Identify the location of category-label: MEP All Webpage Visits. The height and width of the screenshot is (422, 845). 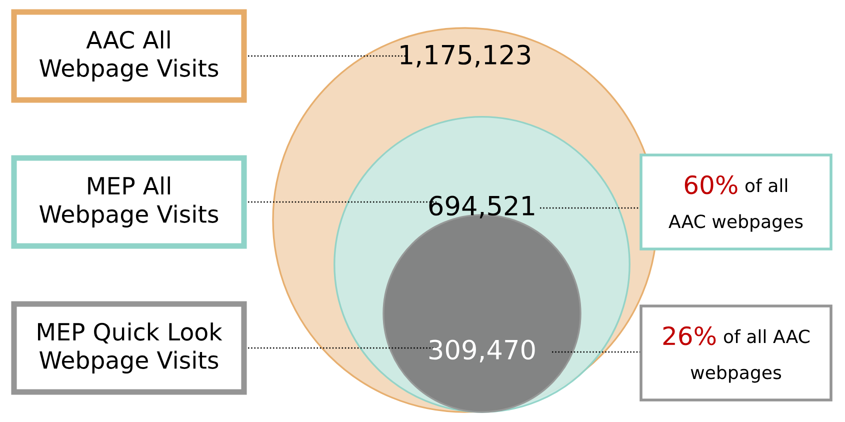
(129, 202).